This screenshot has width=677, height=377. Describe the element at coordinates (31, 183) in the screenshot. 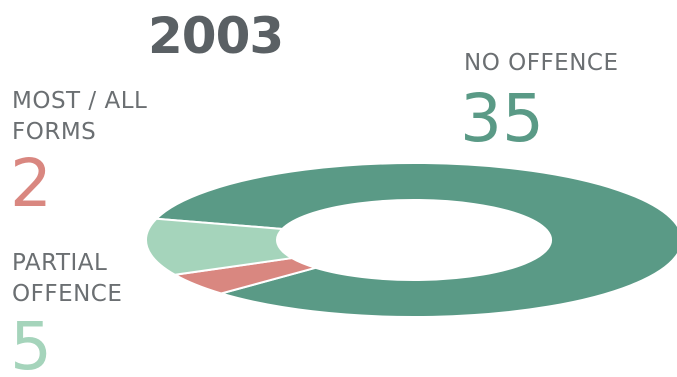

I see `value-most-all-forms: 2` at that location.